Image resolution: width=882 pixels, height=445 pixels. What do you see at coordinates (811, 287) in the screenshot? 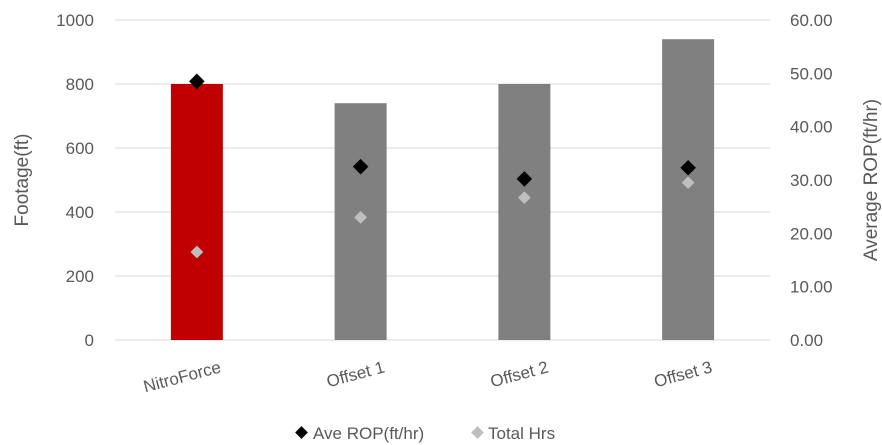
I see `y2-tick-label-1: 10.00` at bounding box center [811, 287].